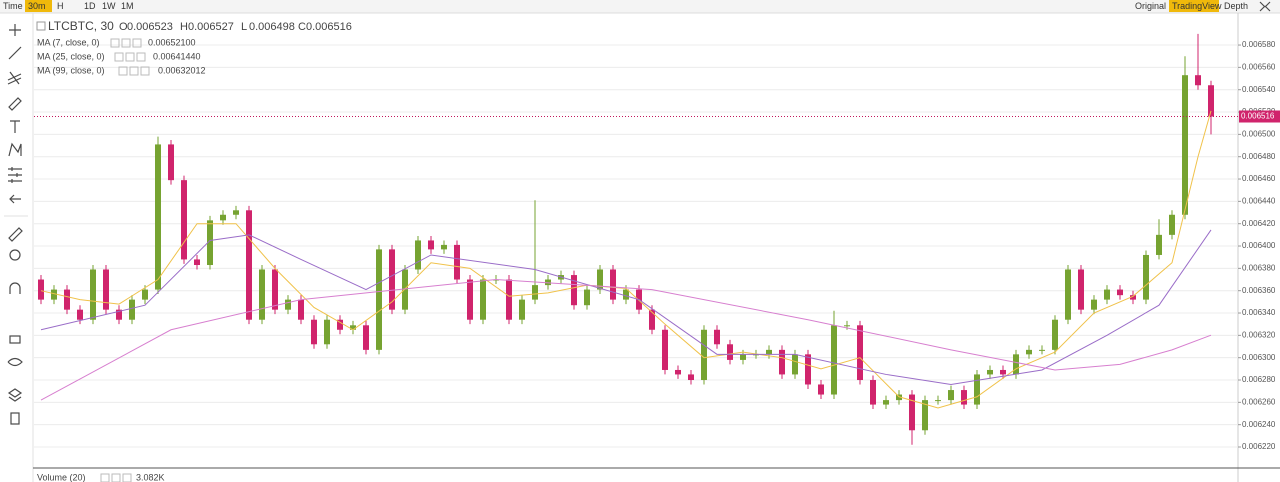 This screenshot has height=482, width=1280. Describe the element at coordinates (15, 175) in the screenshot. I see `projection-tool` at that location.